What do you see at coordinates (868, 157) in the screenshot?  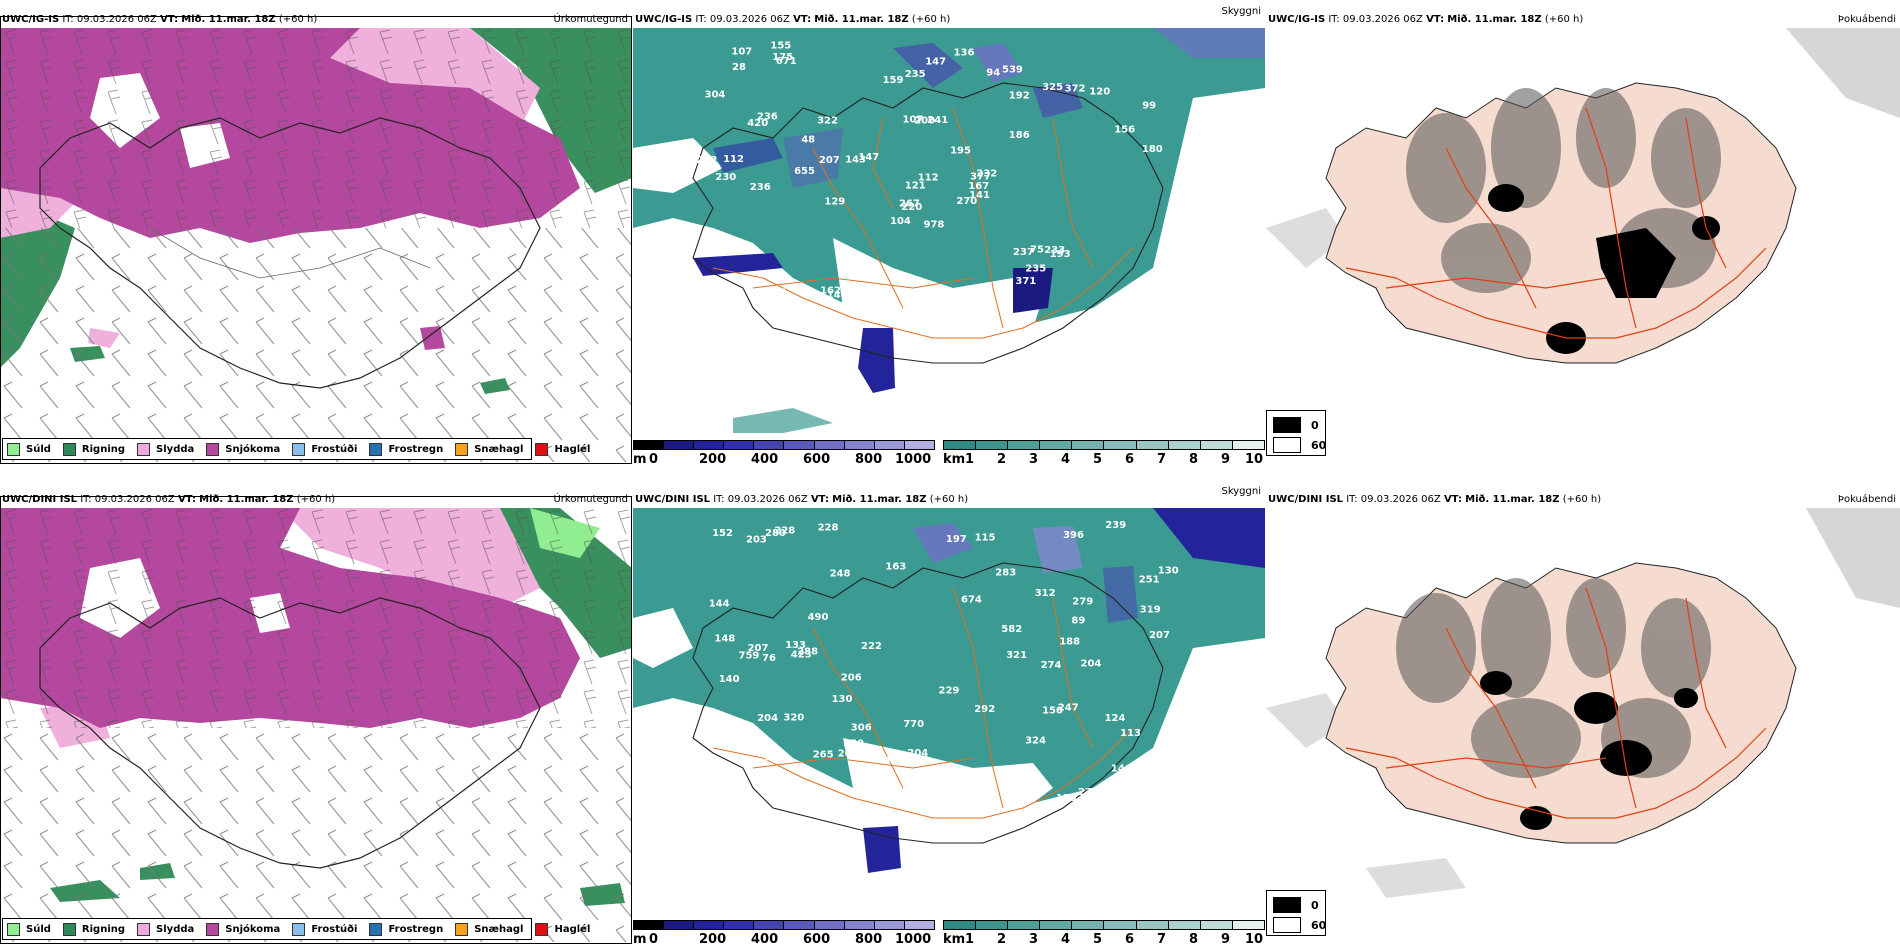 I see `visibility-label: 147` at bounding box center [868, 157].